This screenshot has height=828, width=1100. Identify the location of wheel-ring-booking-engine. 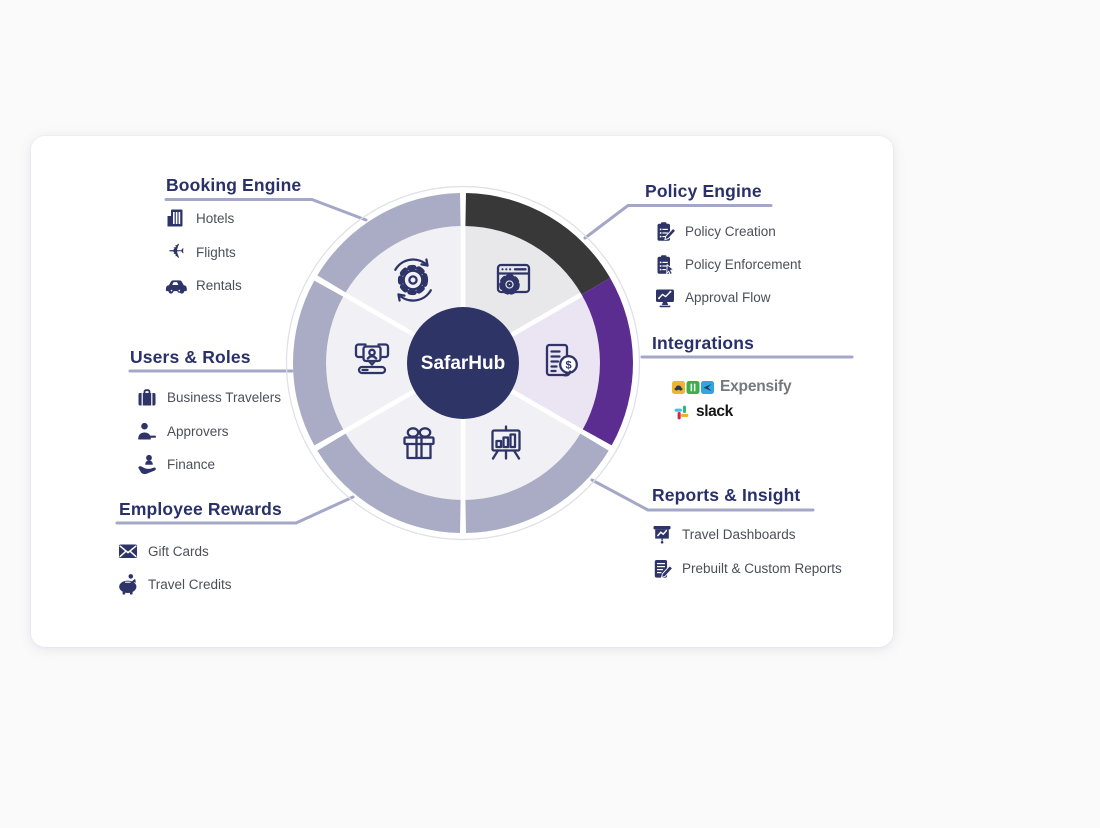
(389, 243).